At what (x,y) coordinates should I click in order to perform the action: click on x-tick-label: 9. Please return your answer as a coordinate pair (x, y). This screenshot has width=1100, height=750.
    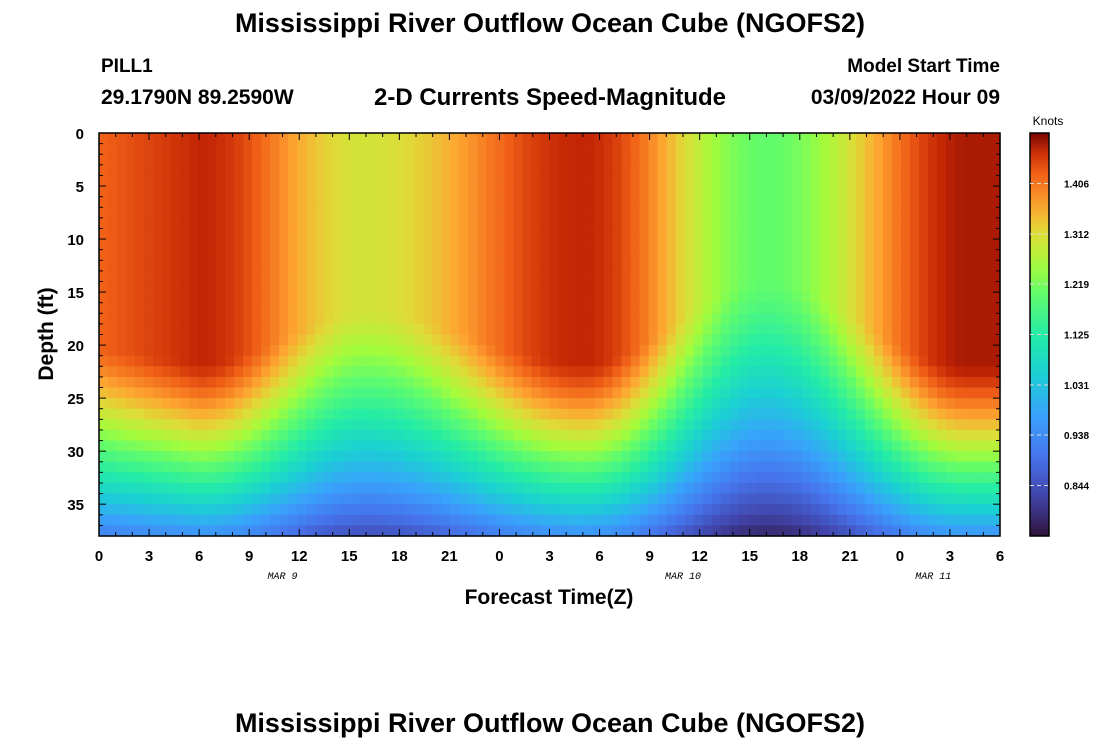
    Looking at the image, I should click on (249, 556).